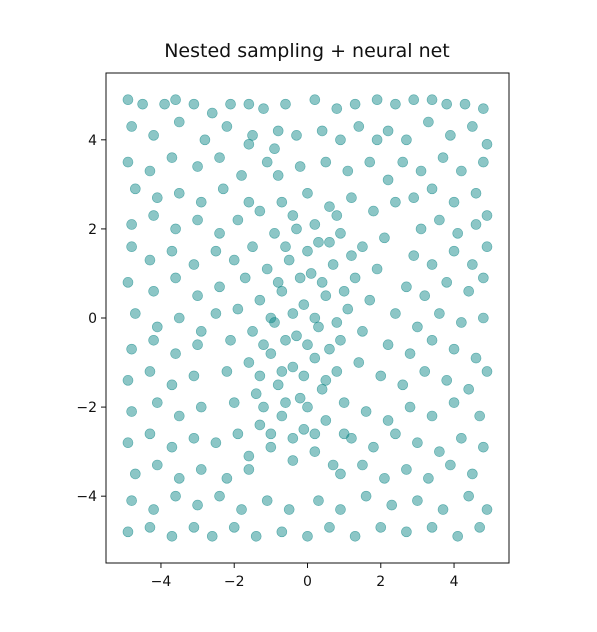  Describe the element at coordinates (380, 582) in the screenshot. I see `x-tick-label: 2` at that location.